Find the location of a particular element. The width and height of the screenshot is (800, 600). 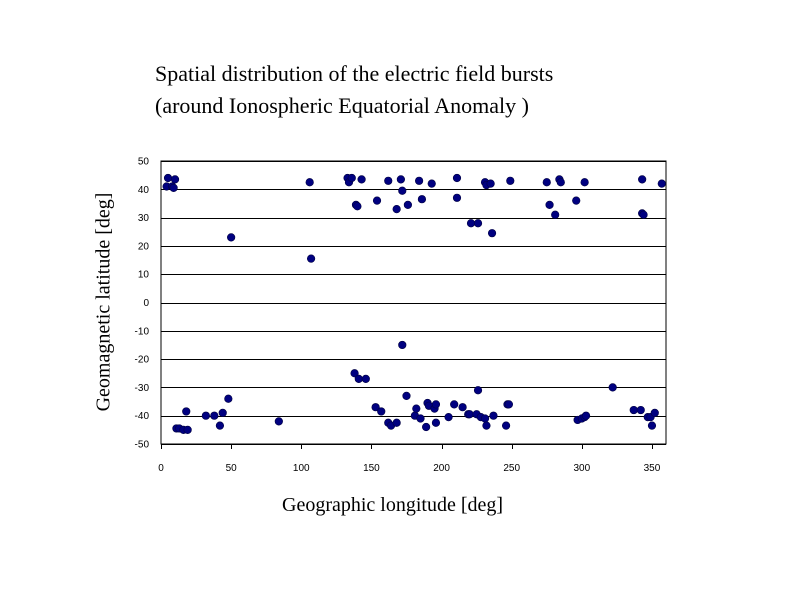

x-tick-label: 300 is located at coordinates (581, 468).